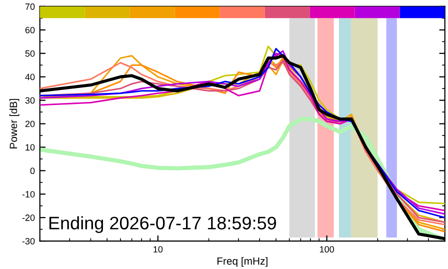 The height and width of the screenshot is (269, 448). Describe the element at coordinates (14, 123) in the screenshot. I see `y-axis-title: Power [dB]` at that location.